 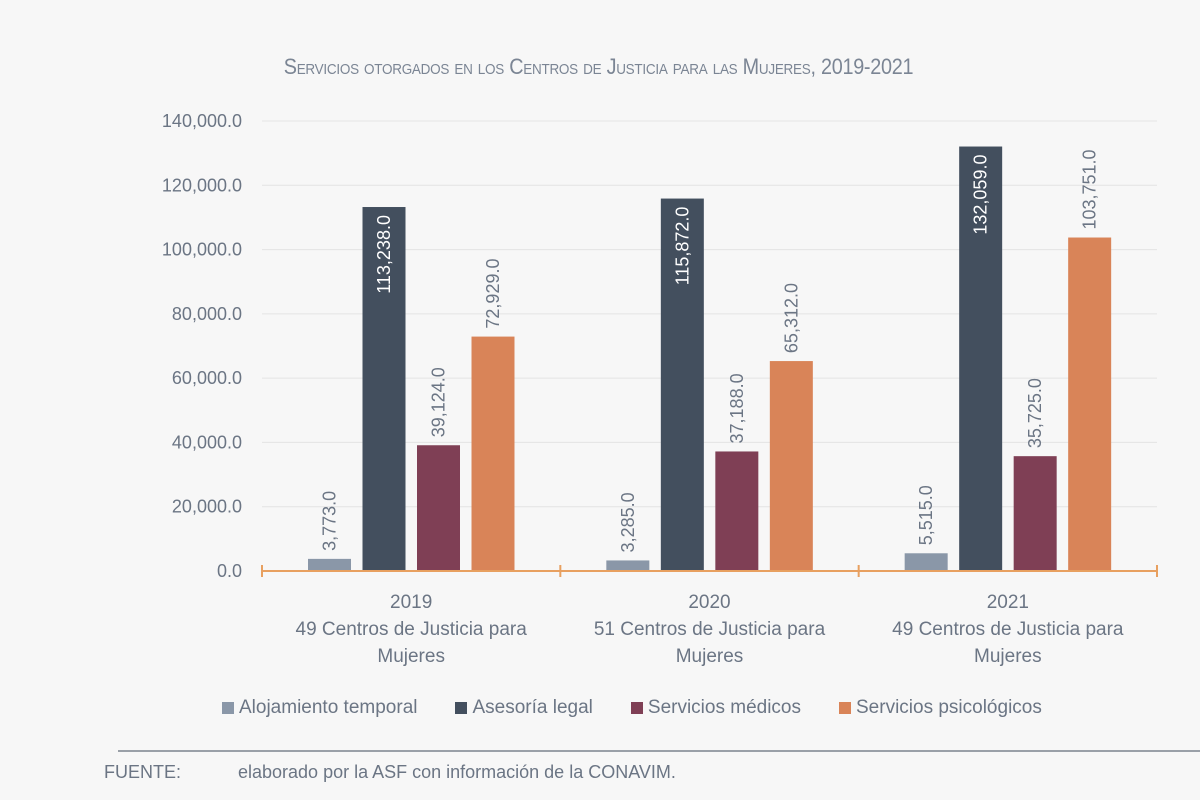 I want to click on y-tick-label: 140,000.0, so click(x=202, y=121).